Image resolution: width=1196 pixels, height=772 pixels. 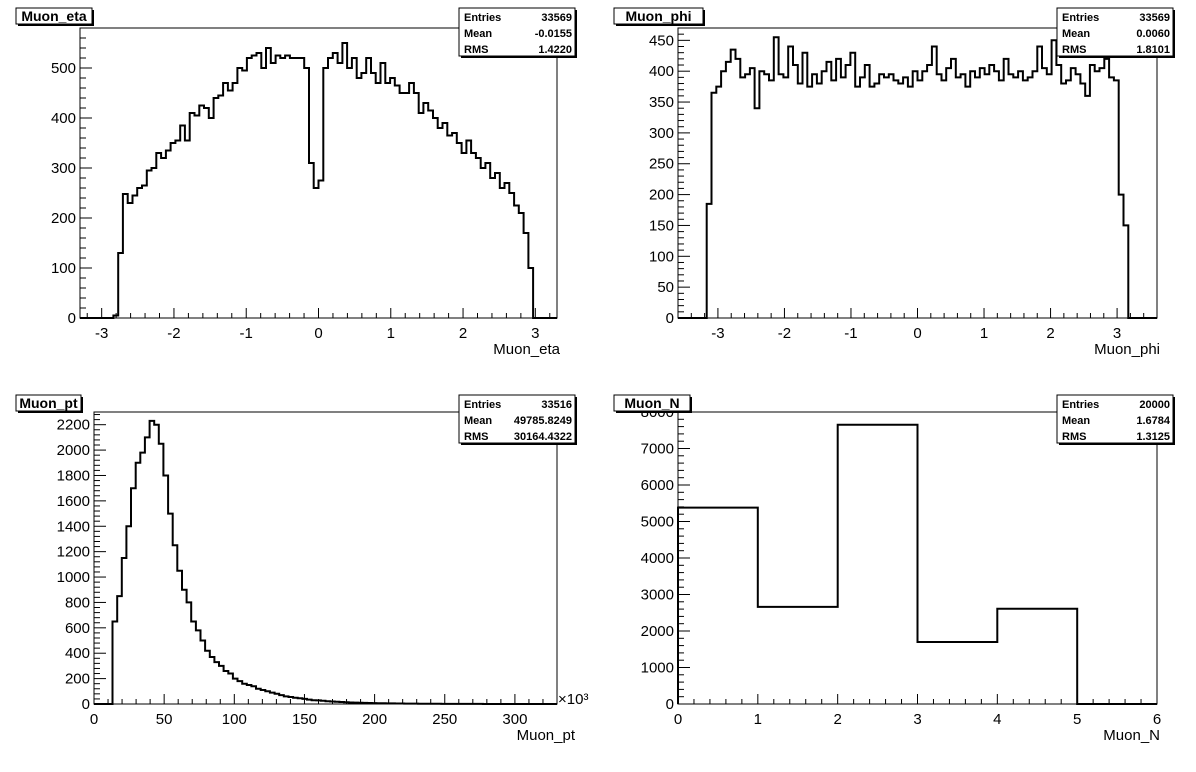 I want to click on y-tick-label: 5000, so click(x=657, y=522).